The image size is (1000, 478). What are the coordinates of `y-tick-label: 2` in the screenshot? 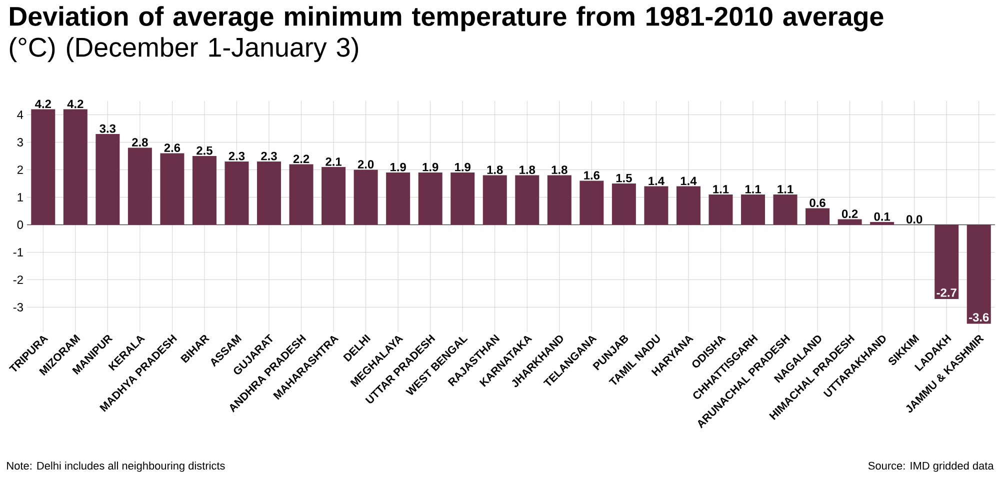 It's located at (20, 170).